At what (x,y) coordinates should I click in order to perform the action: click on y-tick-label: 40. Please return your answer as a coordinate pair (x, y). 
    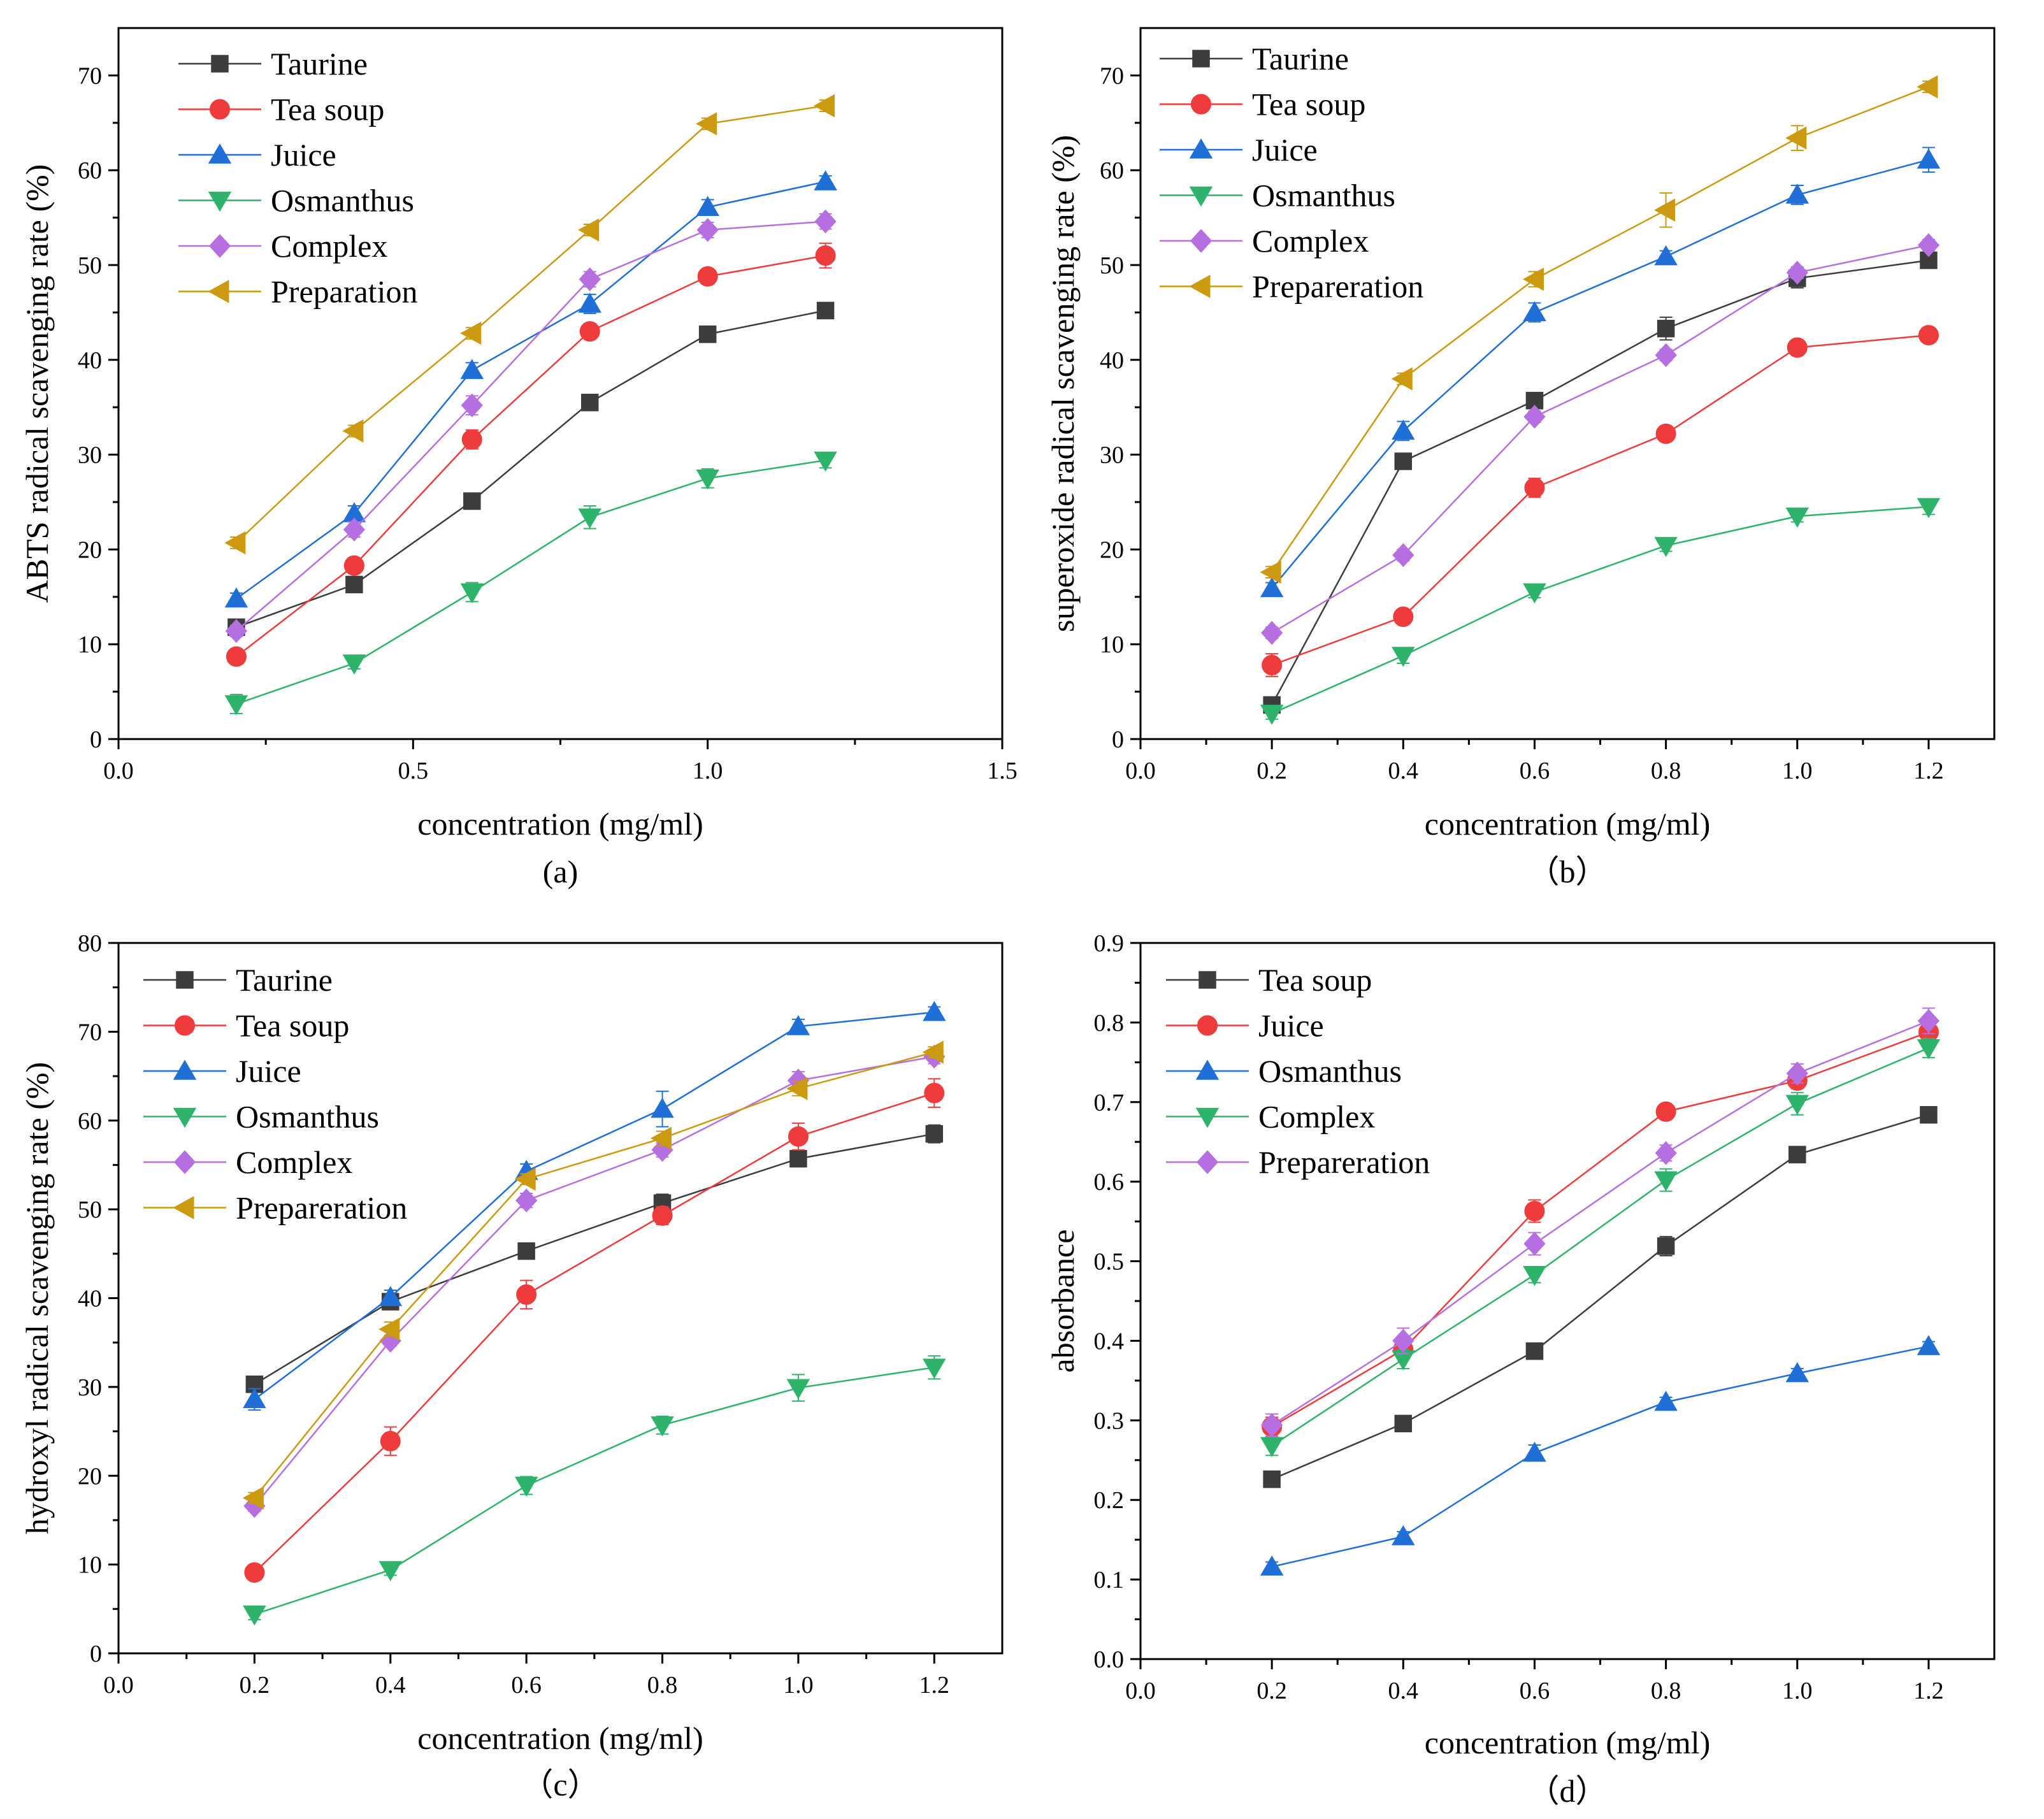
    Looking at the image, I should click on (90, 1299).